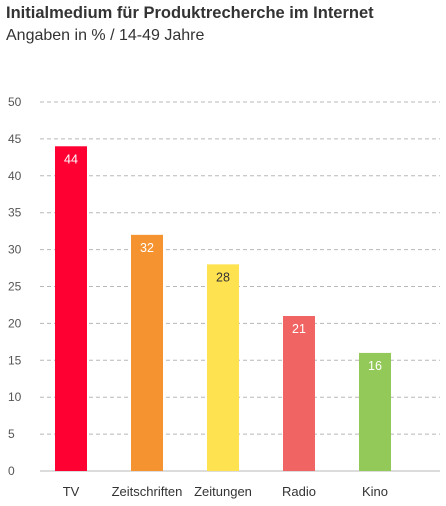 Image resolution: width=446 pixels, height=506 pixels. Describe the element at coordinates (375, 366) in the screenshot. I see `data-label: 16` at that location.